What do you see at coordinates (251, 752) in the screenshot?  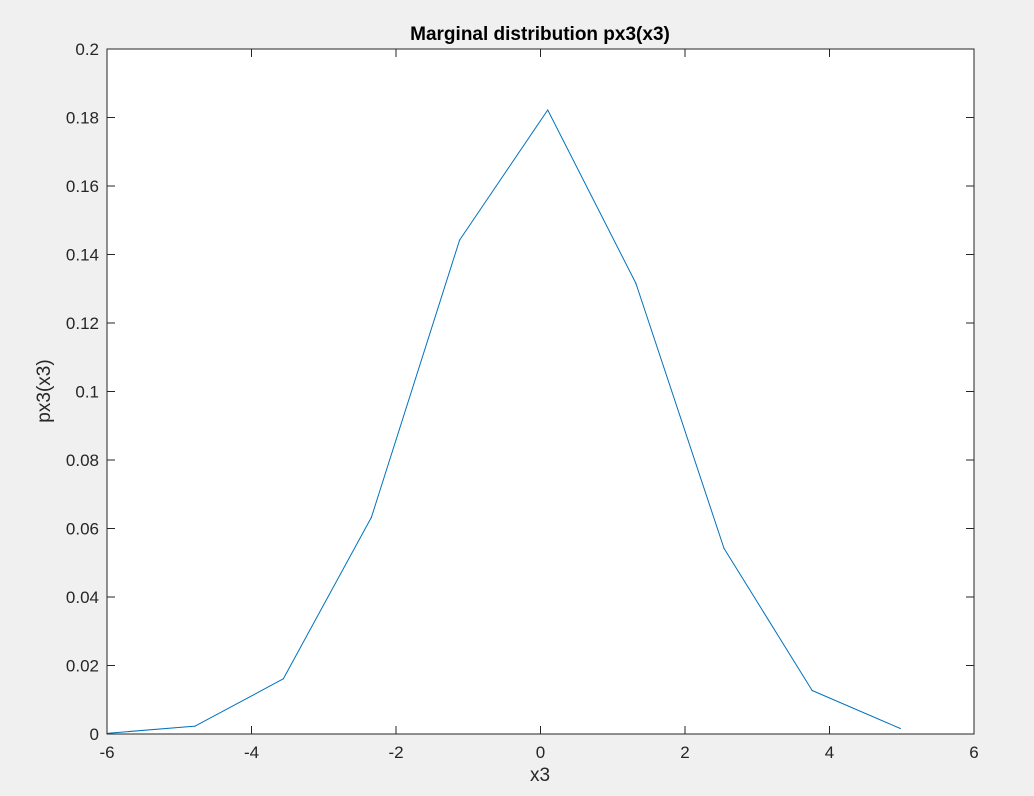 I see `x-tick-label: -4` at bounding box center [251, 752].